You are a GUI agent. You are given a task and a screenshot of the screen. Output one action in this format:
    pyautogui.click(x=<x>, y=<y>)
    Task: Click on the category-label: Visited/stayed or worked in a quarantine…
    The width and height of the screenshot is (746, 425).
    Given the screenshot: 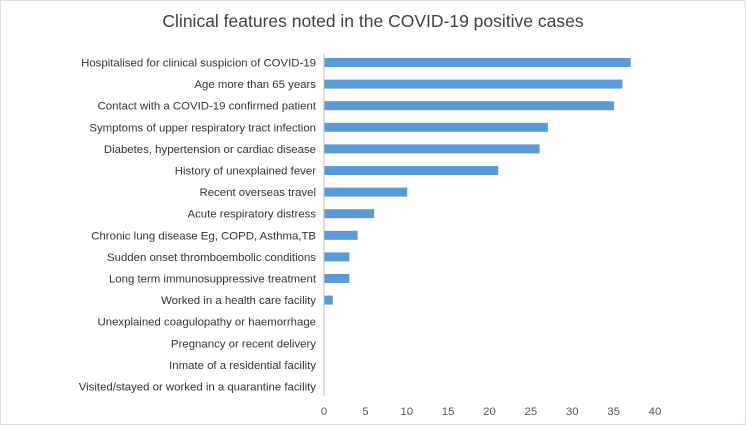 What is the action you would take?
    pyautogui.click(x=198, y=388)
    